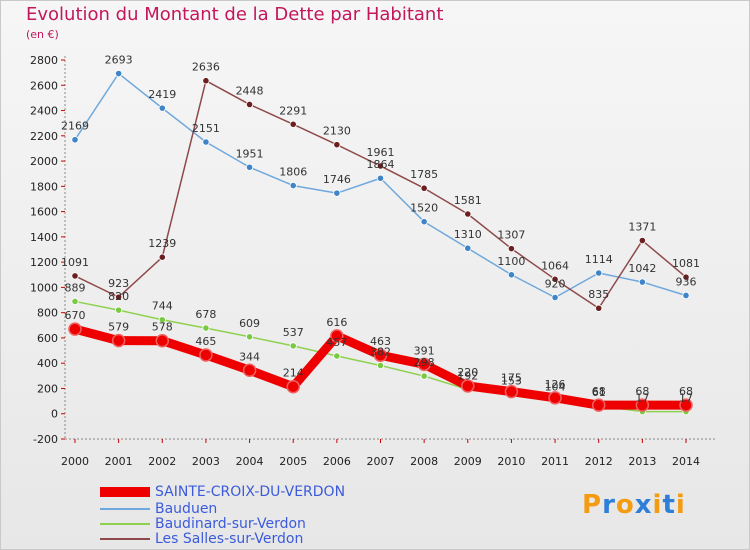 The height and width of the screenshot is (550, 750). I want to click on data-label: 609, so click(249, 323).